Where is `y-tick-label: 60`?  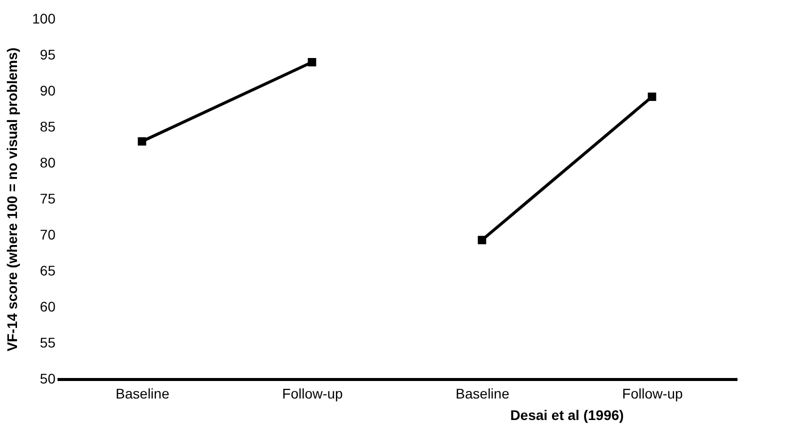 y-tick-label: 60 is located at coordinates (48, 306).